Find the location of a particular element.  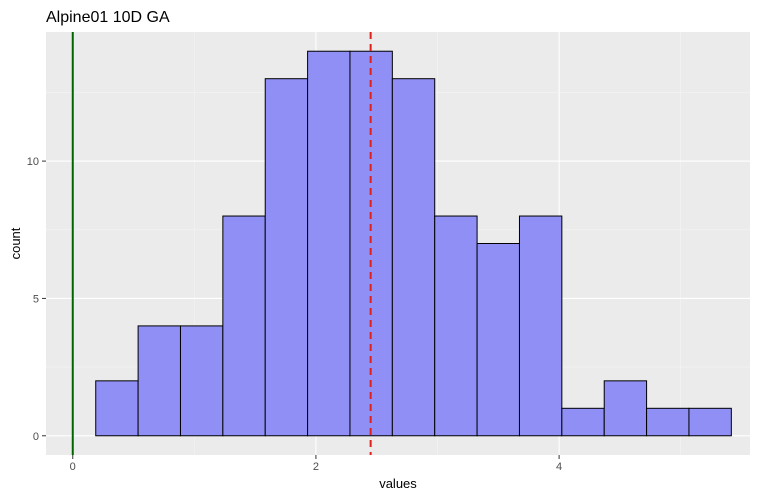

y-tick-label: 5 is located at coordinates (36, 299).